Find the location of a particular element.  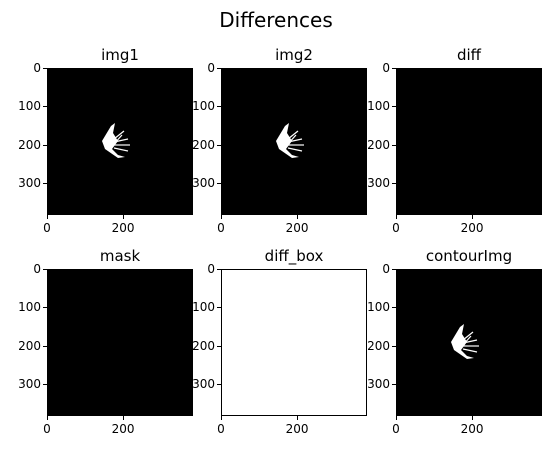

subplot-title-3: mask is located at coordinates (120, 256).